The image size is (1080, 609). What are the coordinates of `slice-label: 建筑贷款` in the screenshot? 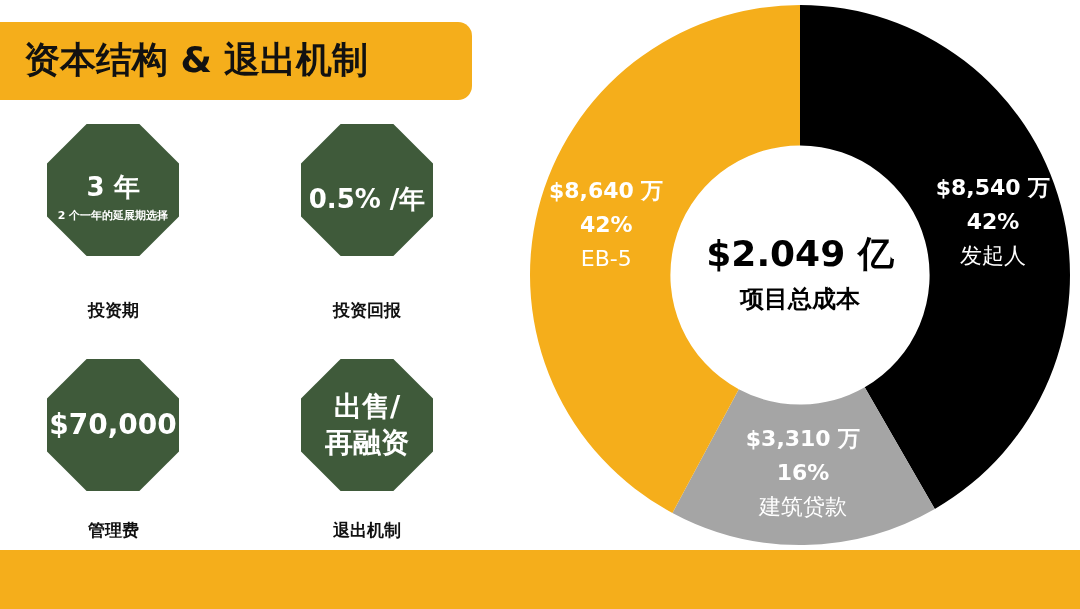 It's located at (803, 507).